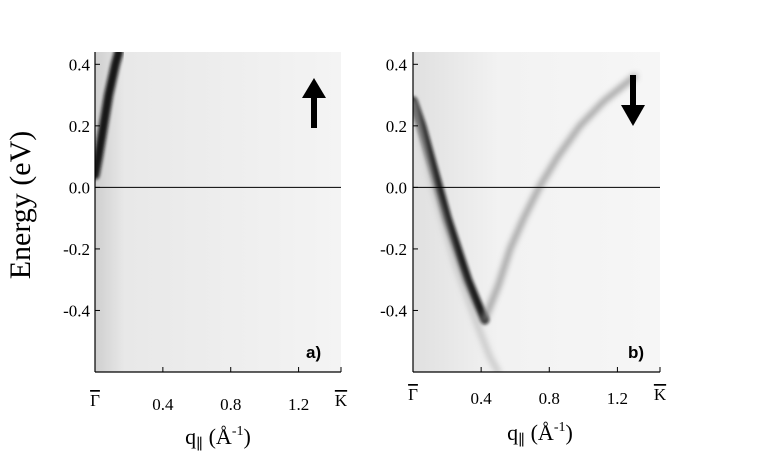  I want to click on up-arrow-icon, so click(314, 103).